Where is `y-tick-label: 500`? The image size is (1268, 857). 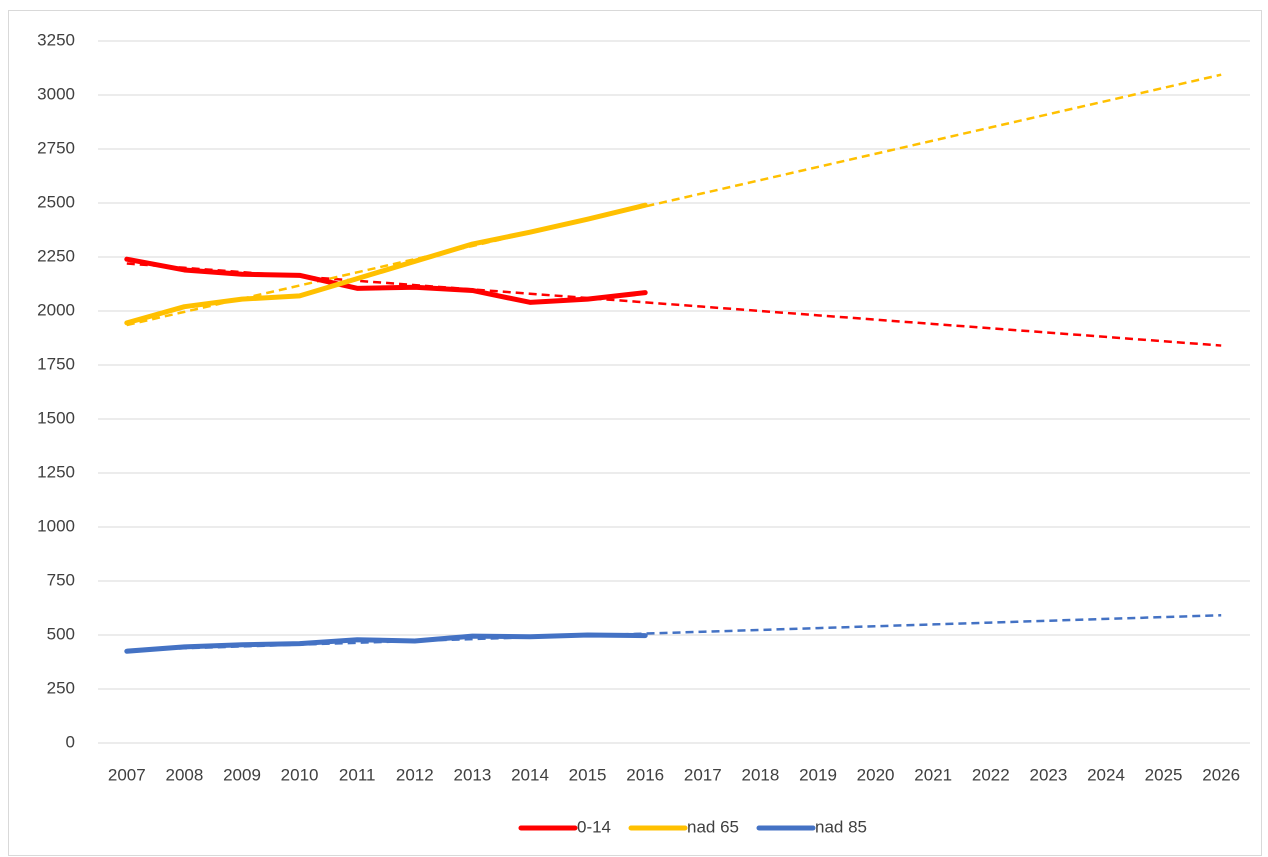
y-tick-label: 500 is located at coordinates (61, 633).